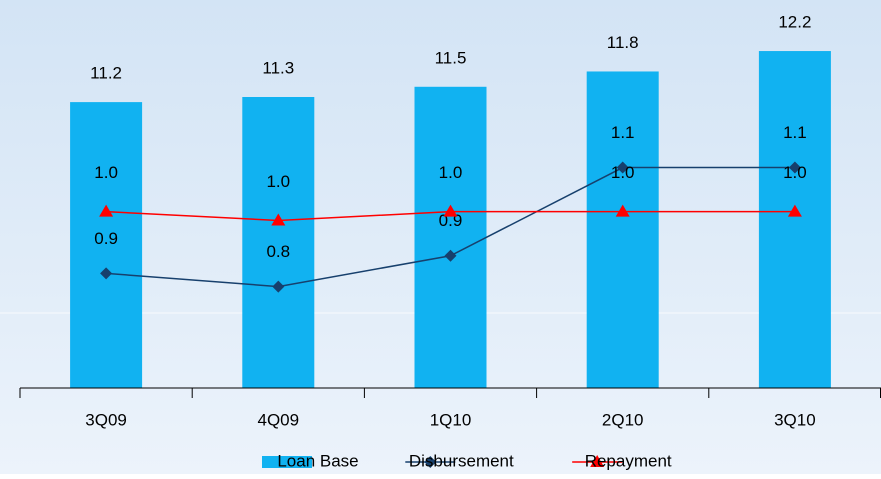 Image resolution: width=881 pixels, height=479 pixels. I want to click on bar-value-label: 11.8, so click(623, 42).